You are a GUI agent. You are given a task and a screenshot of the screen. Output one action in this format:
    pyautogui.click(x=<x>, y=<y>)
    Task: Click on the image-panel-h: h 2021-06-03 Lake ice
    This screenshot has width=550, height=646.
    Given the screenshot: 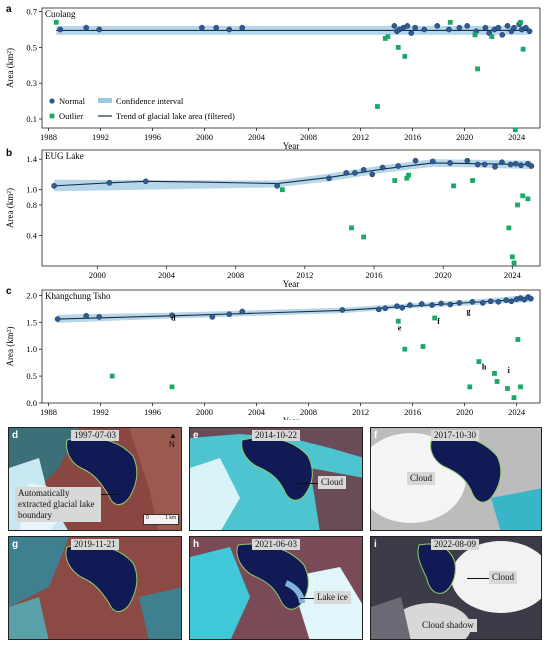 What is the action you would take?
    pyautogui.click(x=276, y=588)
    